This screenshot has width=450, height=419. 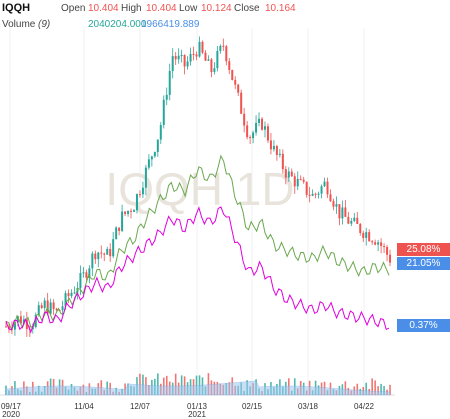 I want to click on badge-blue-top: 21.05%, so click(x=423, y=263).